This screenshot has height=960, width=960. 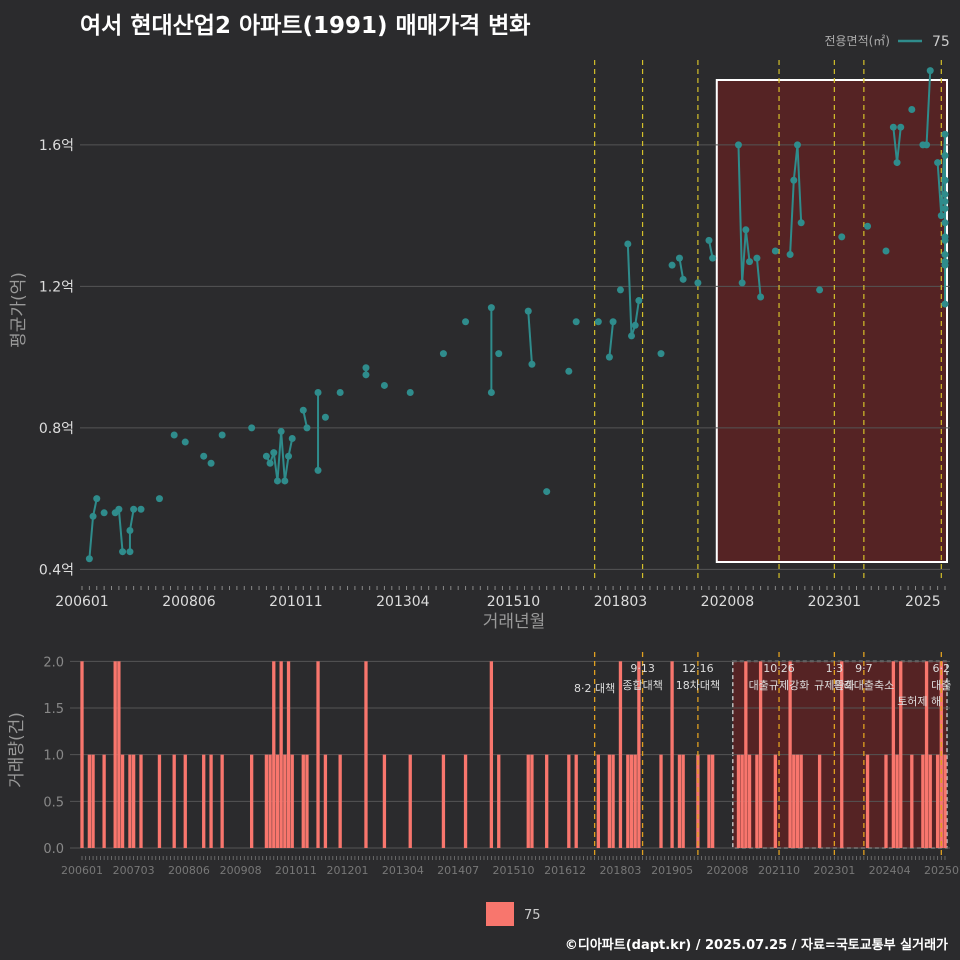 I want to click on legend-bar-swatch, so click(x=500, y=914).